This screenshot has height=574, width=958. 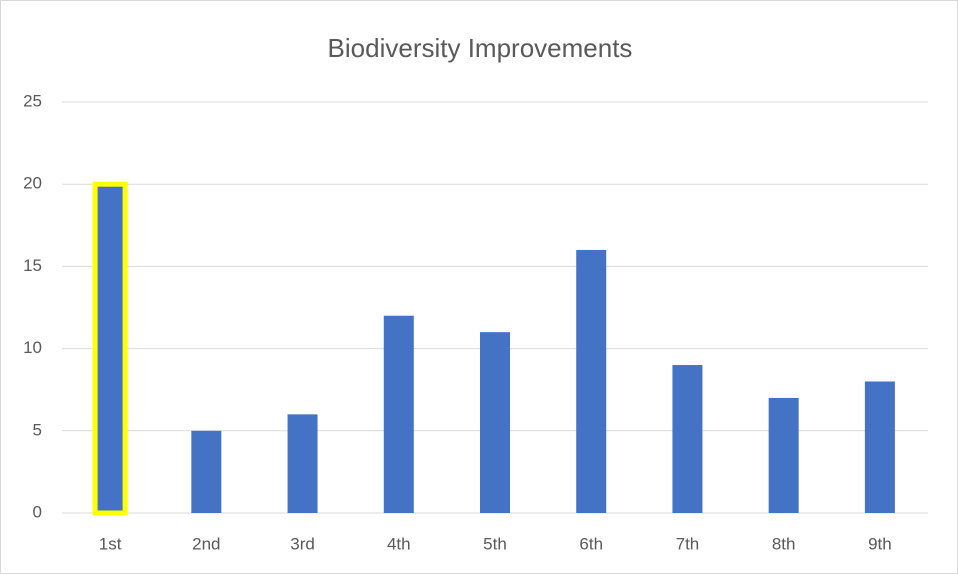 I want to click on y-tick-label: 0, so click(x=37, y=511).